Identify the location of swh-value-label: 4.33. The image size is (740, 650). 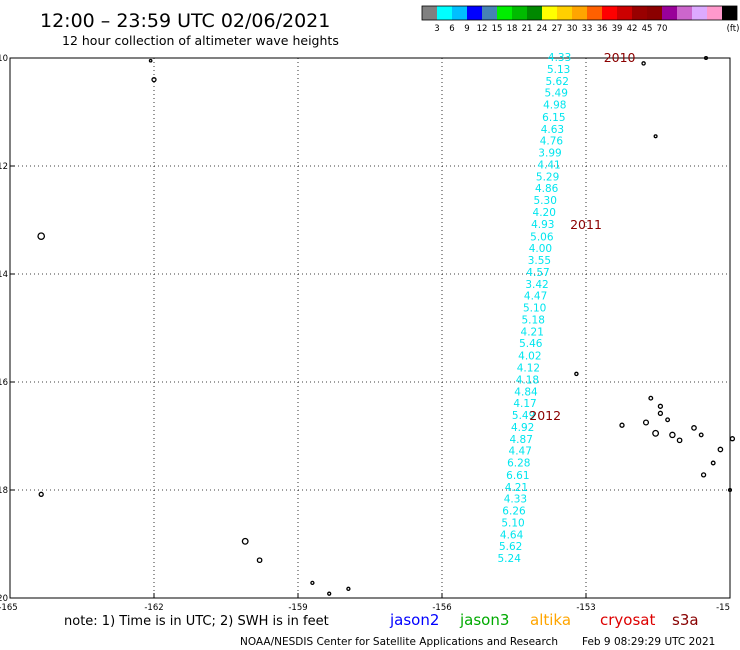
(559, 58).